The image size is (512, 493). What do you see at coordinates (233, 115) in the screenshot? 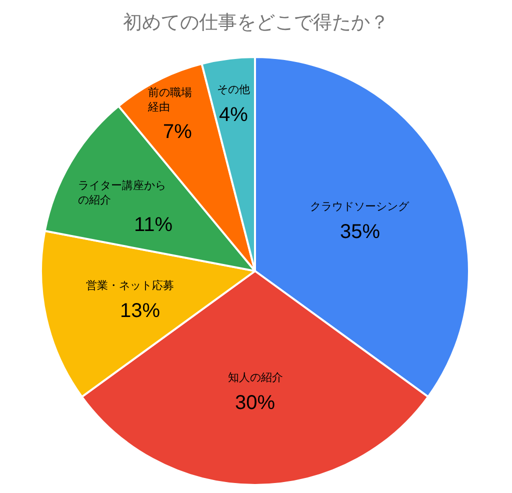
I see `data-label: 4%` at bounding box center [233, 115].